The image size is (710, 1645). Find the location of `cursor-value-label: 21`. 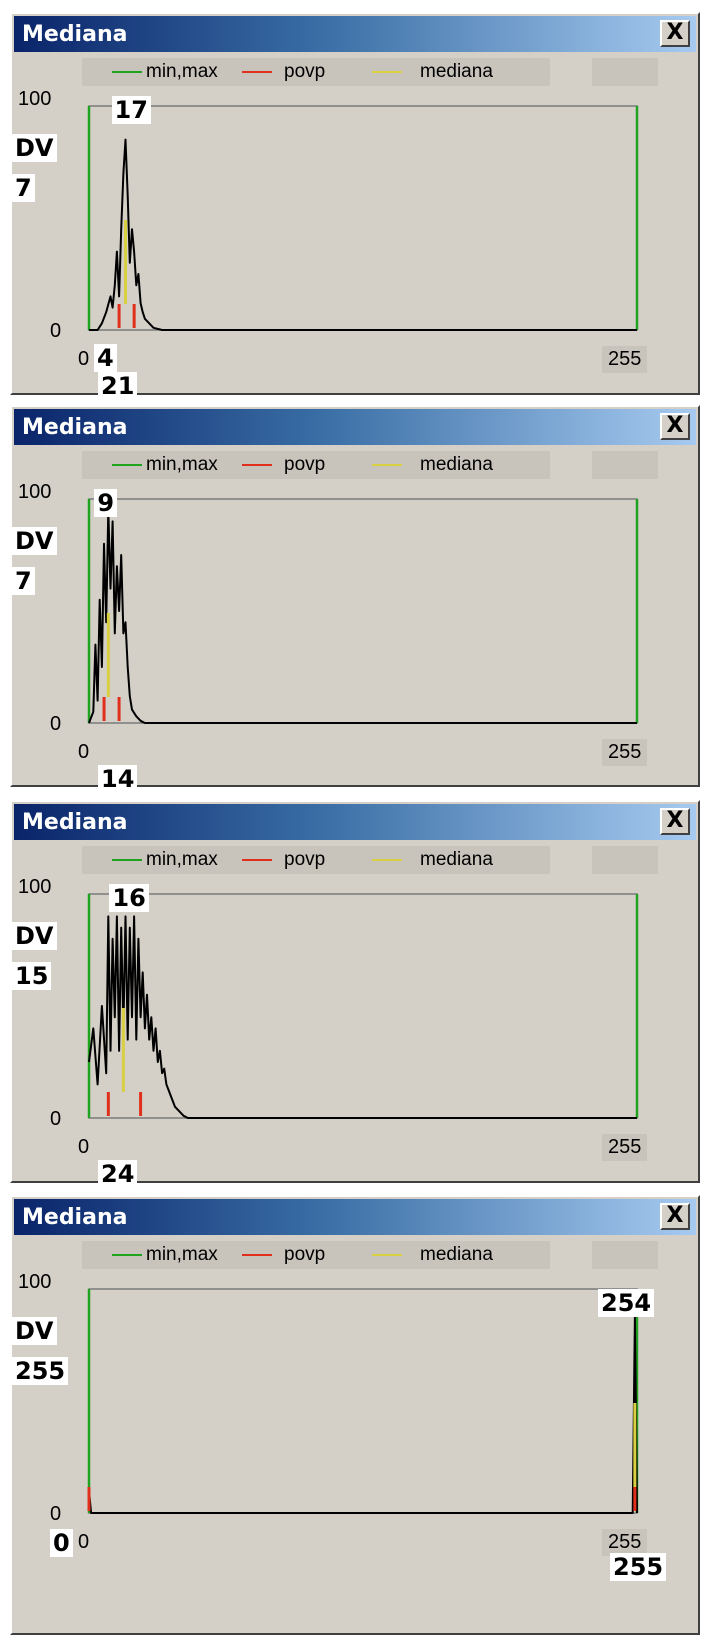

cursor-value-label: 21 is located at coordinates (118, 386).